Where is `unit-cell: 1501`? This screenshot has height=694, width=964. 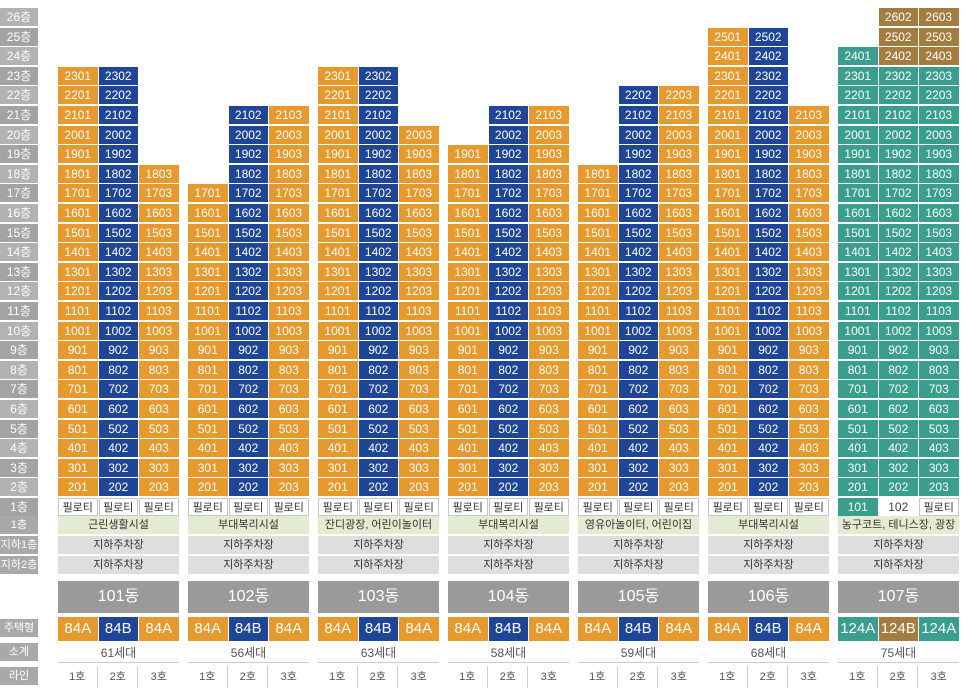
unit-cell: 1501 is located at coordinates (598, 232).